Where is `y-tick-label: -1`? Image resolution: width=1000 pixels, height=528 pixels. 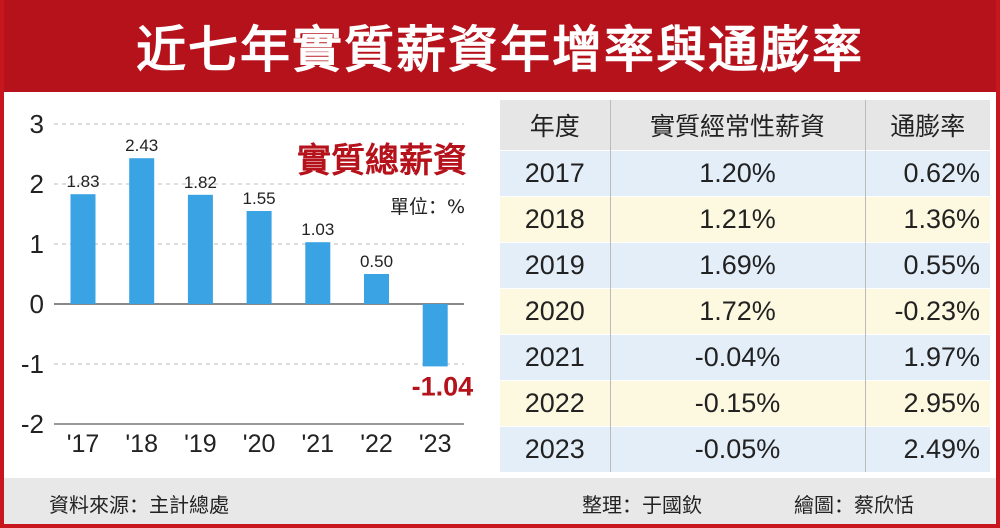
y-tick-label: -1 is located at coordinates (32, 364).